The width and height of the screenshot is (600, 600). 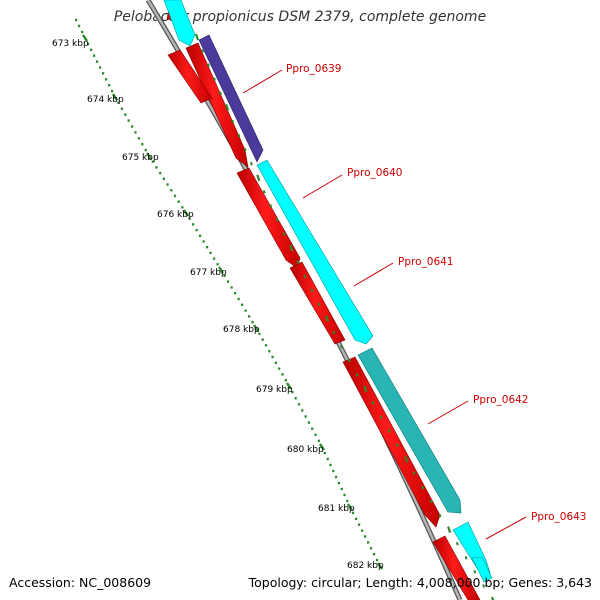 What do you see at coordinates (500, 400) in the screenshot?
I see `gene-label: Ppro_0642` at bounding box center [500, 400].